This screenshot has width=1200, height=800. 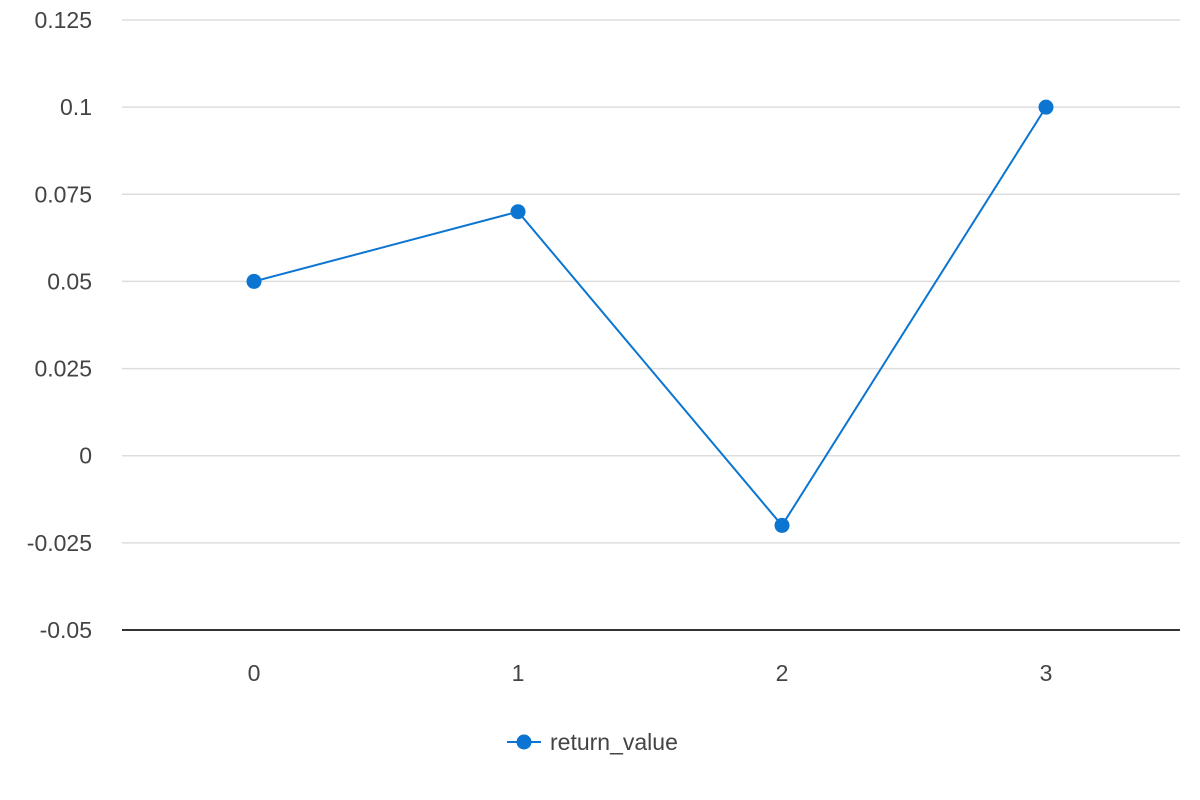 What do you see at coordinates (614, 742) in the screenshot?
I see `legend-label: return_value` at bounding box center [614, 742].